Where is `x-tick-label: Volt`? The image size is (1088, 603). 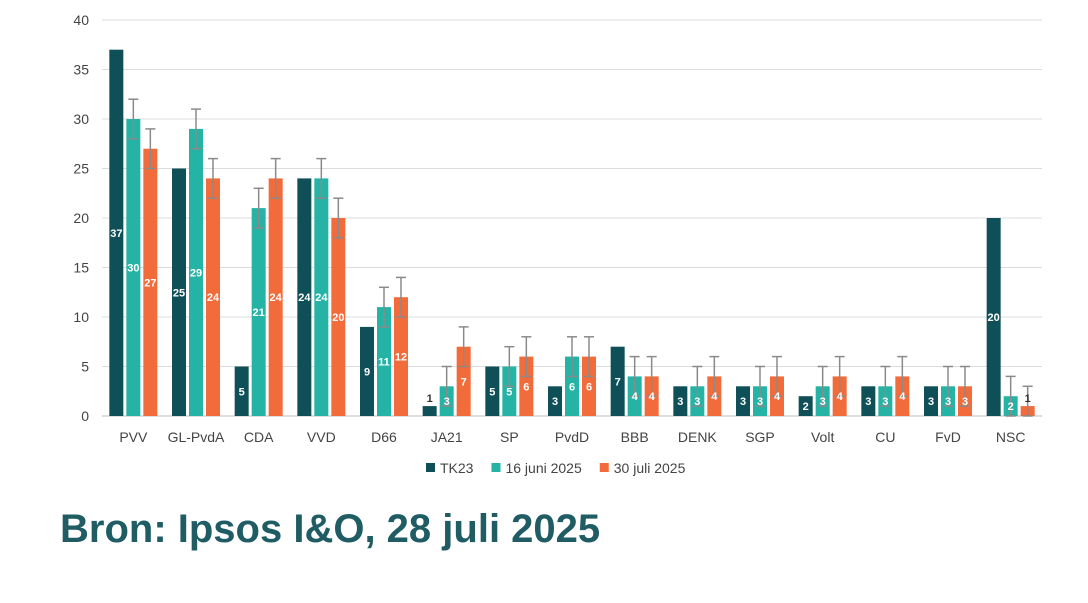
x-tick-label: Volt is located at coordinates (822, 437).